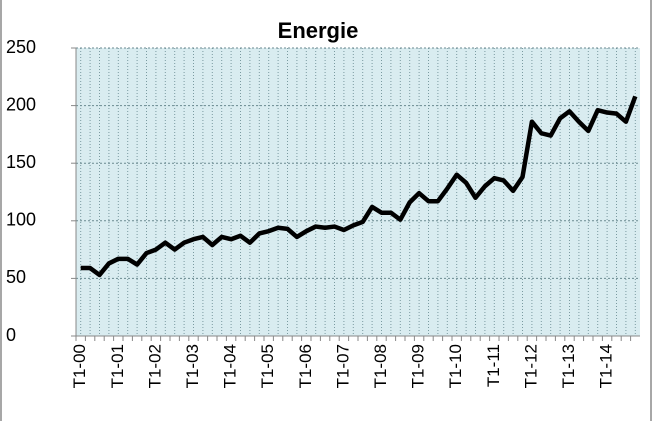 This screenshot has width=654, height=421. I want to click on x-tick-label: T1-04, so click(230, 366).